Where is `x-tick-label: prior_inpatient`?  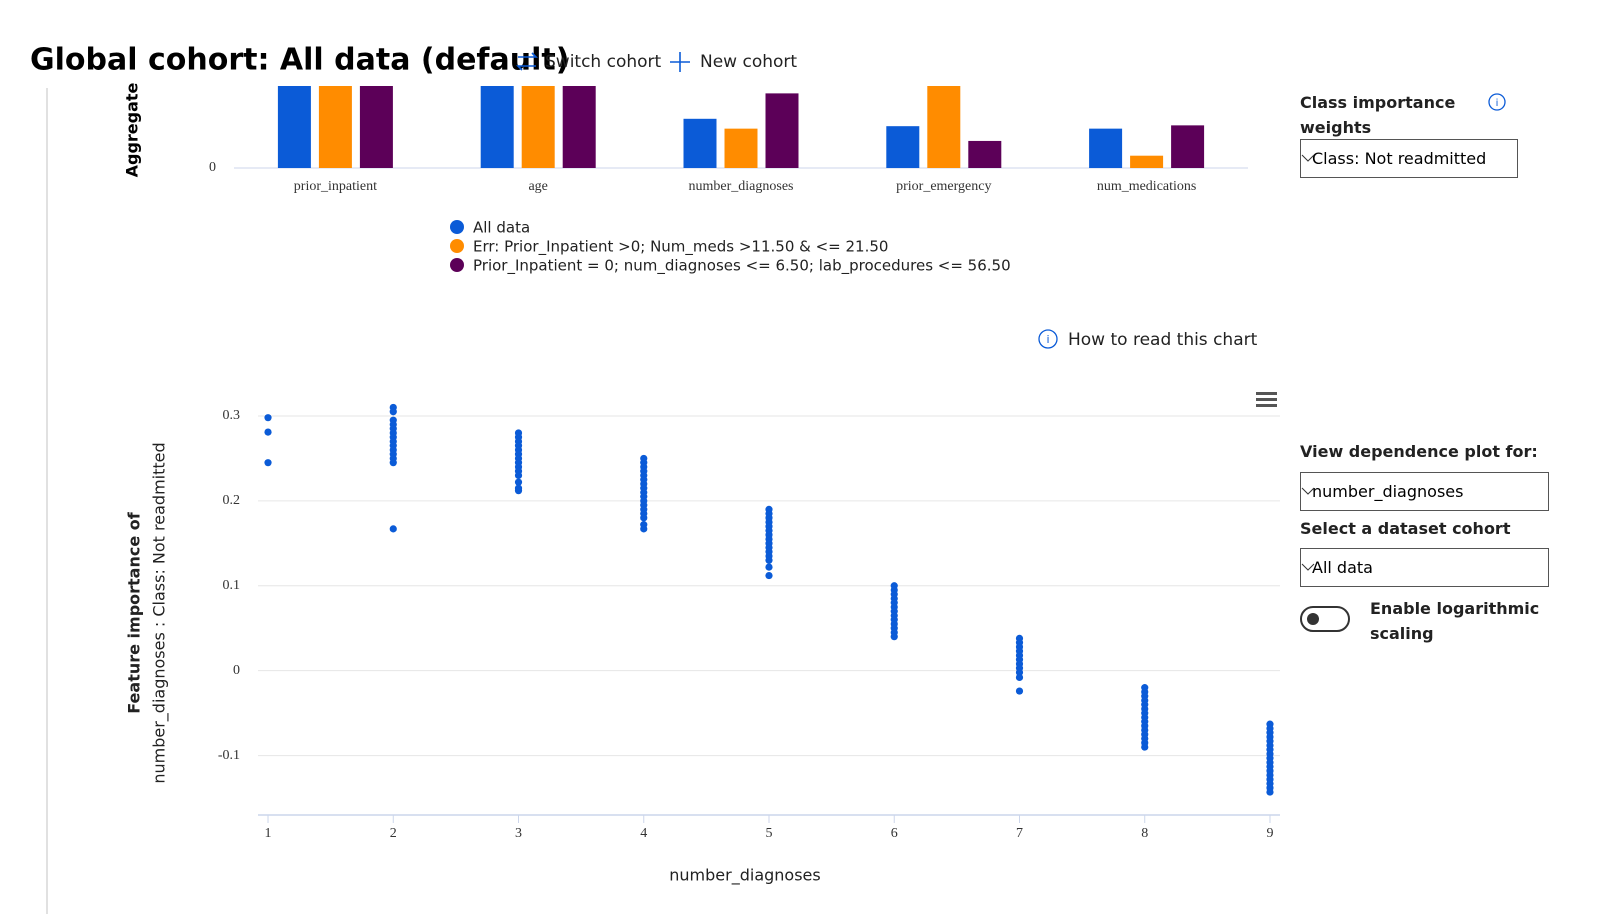
x-tick-label: prior_inpatient is located at coordinates (335, 186).